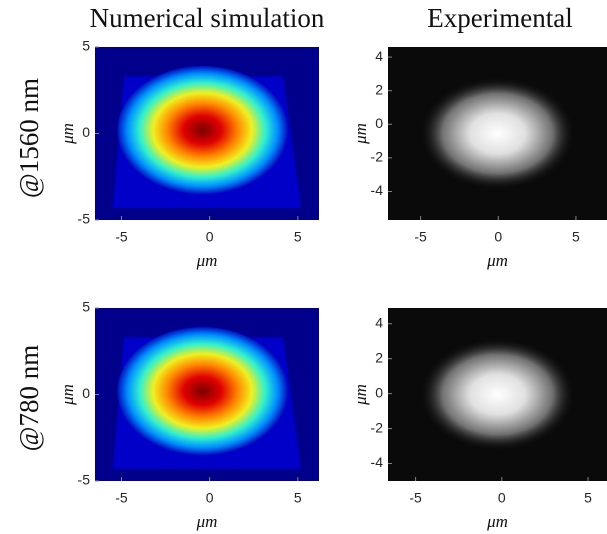 The height and width of the screenshot is (534, 607). What do you see at coordinates (207, 18) in the screenshot?
I see `column-title: Numerical simulation` at bounding box center [207, 18].